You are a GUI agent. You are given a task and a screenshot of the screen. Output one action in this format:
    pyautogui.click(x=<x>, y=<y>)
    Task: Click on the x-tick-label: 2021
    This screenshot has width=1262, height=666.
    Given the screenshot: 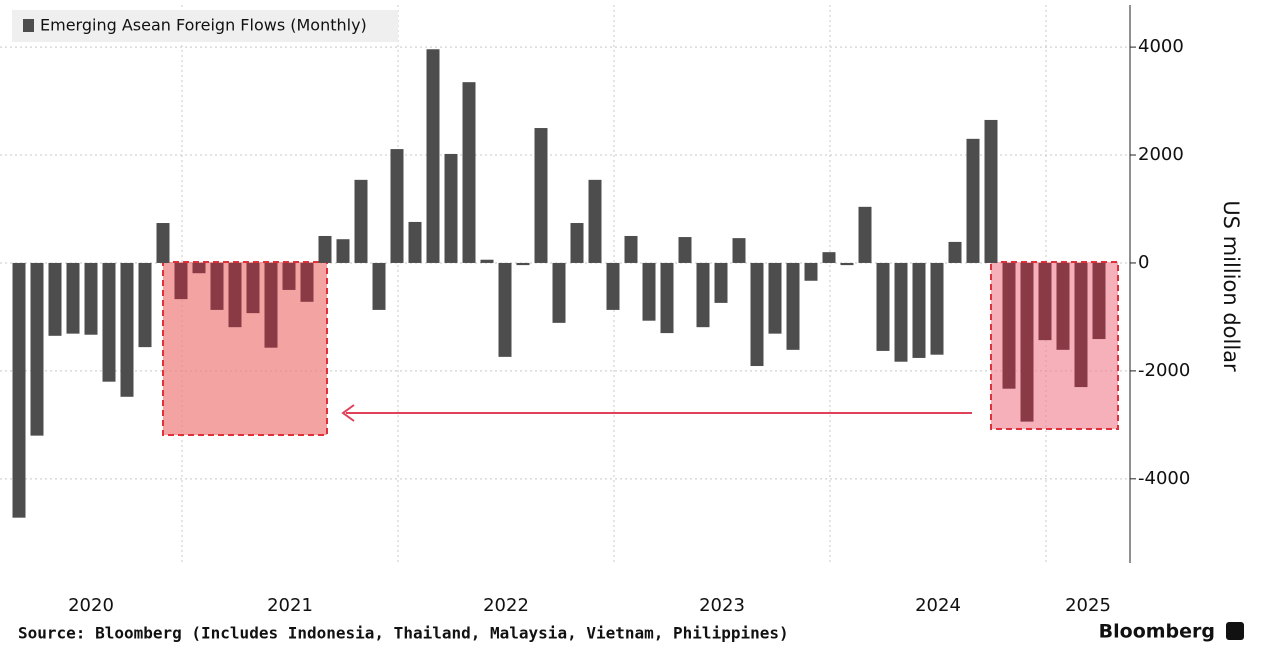 What is the action you would take?
    pyautogui.click(x=290, y=605)
    